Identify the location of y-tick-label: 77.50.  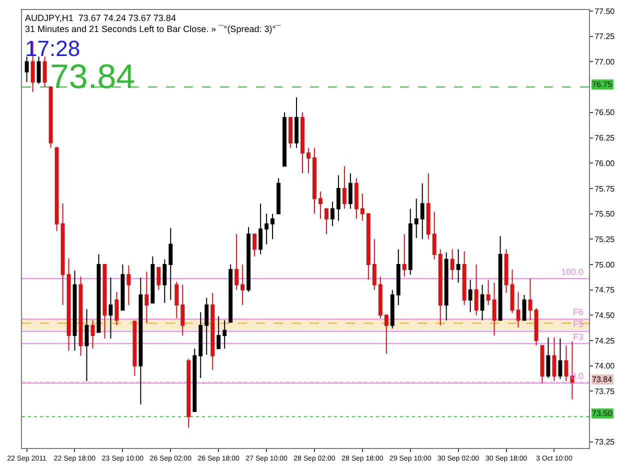
(605, 11).